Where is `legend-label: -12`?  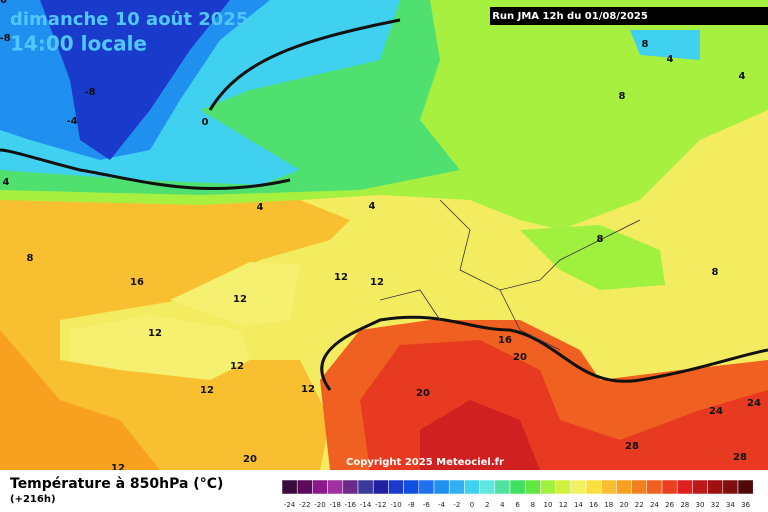
legend-label: -12 is located at coordinates (380, 505).